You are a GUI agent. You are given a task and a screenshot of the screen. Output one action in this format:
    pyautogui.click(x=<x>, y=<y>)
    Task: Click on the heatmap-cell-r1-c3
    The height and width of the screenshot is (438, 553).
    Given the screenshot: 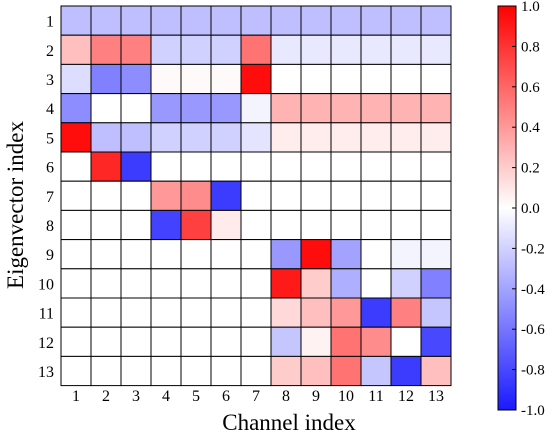 What is the action you would take?
    pyautogui.click(x=136, y=20)
    